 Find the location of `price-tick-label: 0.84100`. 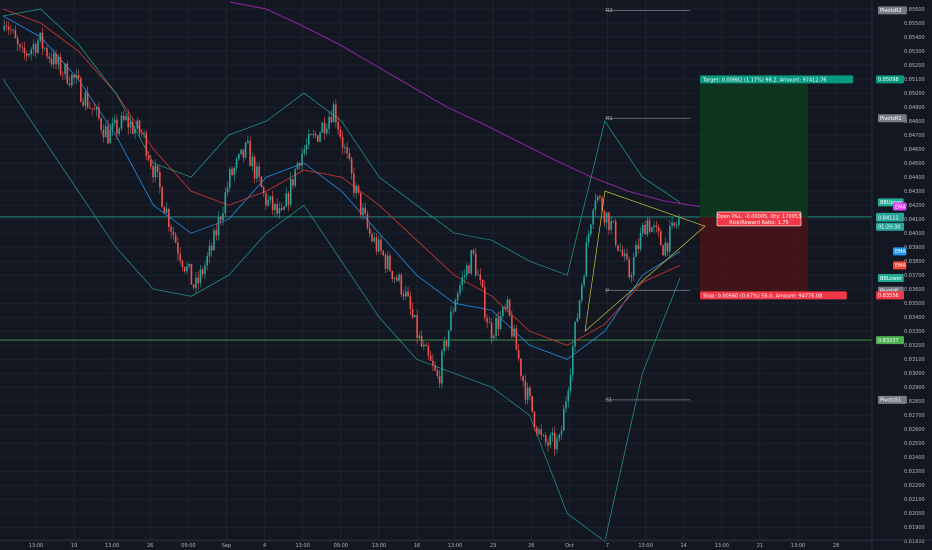

price-tick-label: 0.84100 is located at coordinates (914, 220).